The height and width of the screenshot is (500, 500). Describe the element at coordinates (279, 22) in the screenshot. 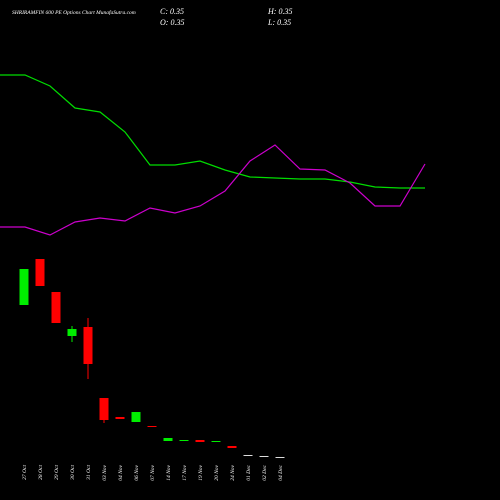

I see `info-low: L: 0.35` at that location.